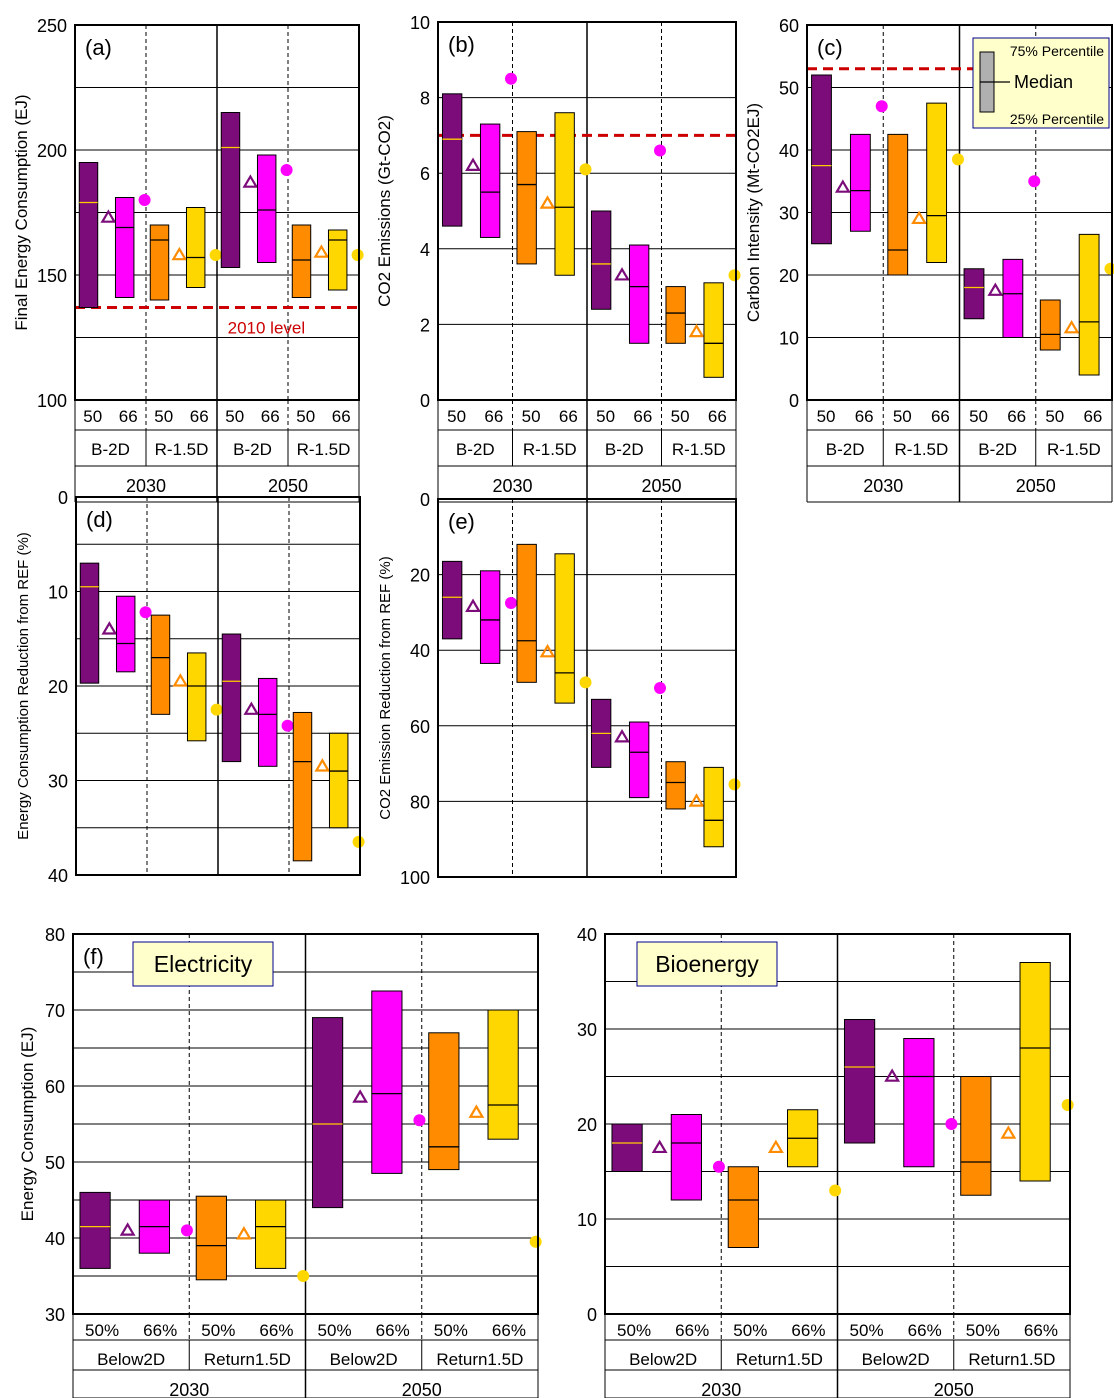 The image size is (1114, 1398). What do you see at coordinates (55, 1315) in the screenshot?
I see `y-tick-label: 30` at bounding box center [55, 1315].